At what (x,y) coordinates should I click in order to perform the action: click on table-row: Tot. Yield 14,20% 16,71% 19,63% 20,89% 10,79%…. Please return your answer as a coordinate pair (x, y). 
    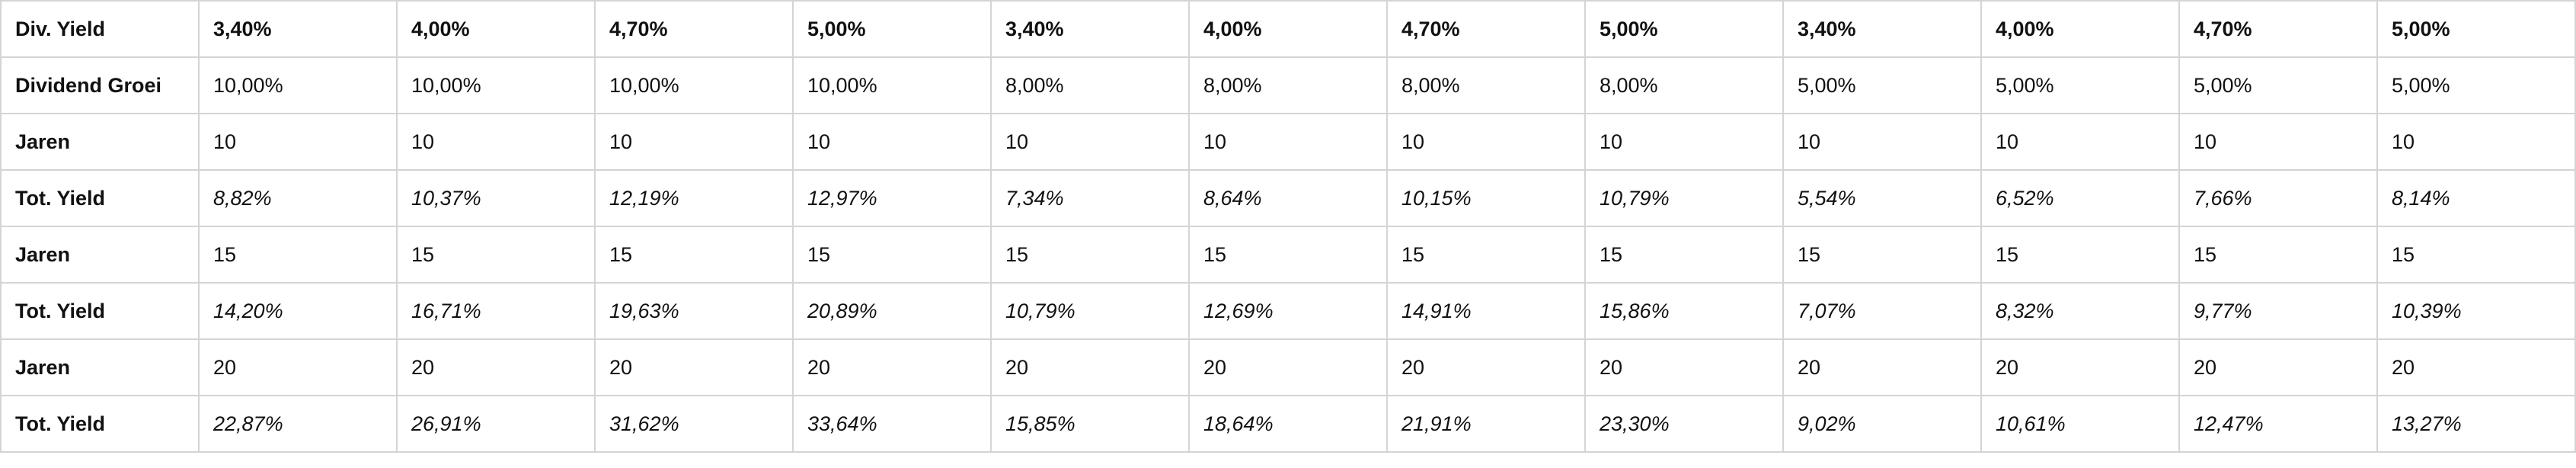
    Looking at the image, I should click on (1288, 311).